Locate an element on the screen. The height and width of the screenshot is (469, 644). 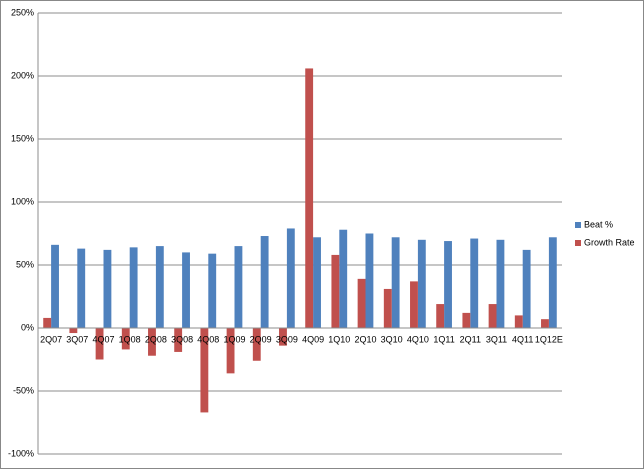
y-tick-label: 0% is located at coordinates (27, 327).